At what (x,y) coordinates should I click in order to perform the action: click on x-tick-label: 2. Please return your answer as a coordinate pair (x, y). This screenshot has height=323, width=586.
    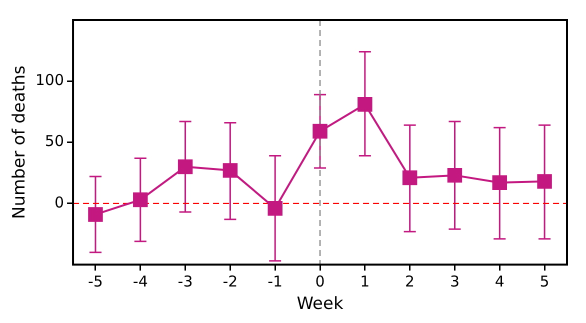
    Looking at the image, I should click on (410, 281).